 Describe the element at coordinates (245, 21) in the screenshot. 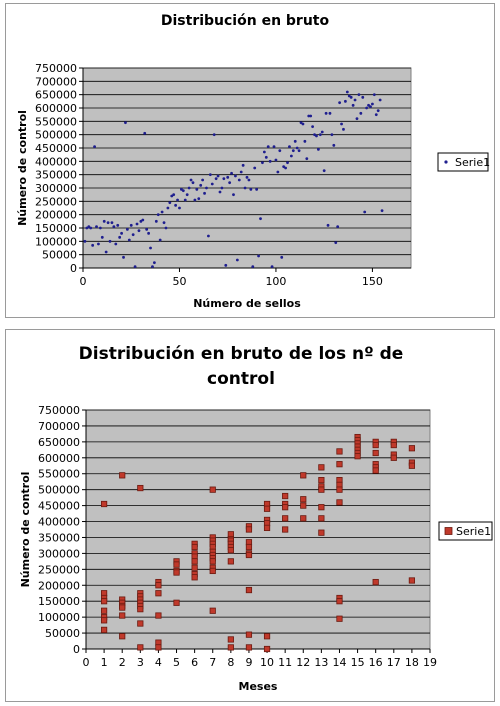

I see `chart-title: Distribución en bruto` at that location.